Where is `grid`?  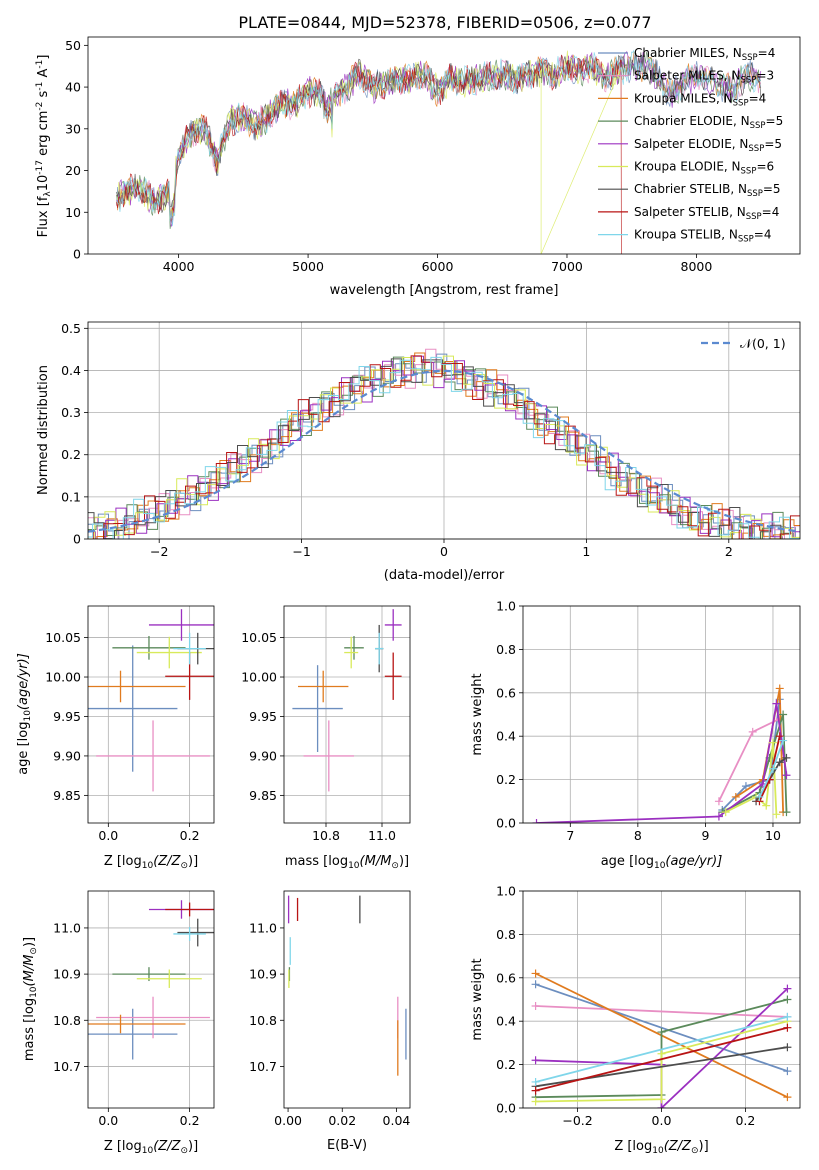
grid is located at coordinates (151, 714).